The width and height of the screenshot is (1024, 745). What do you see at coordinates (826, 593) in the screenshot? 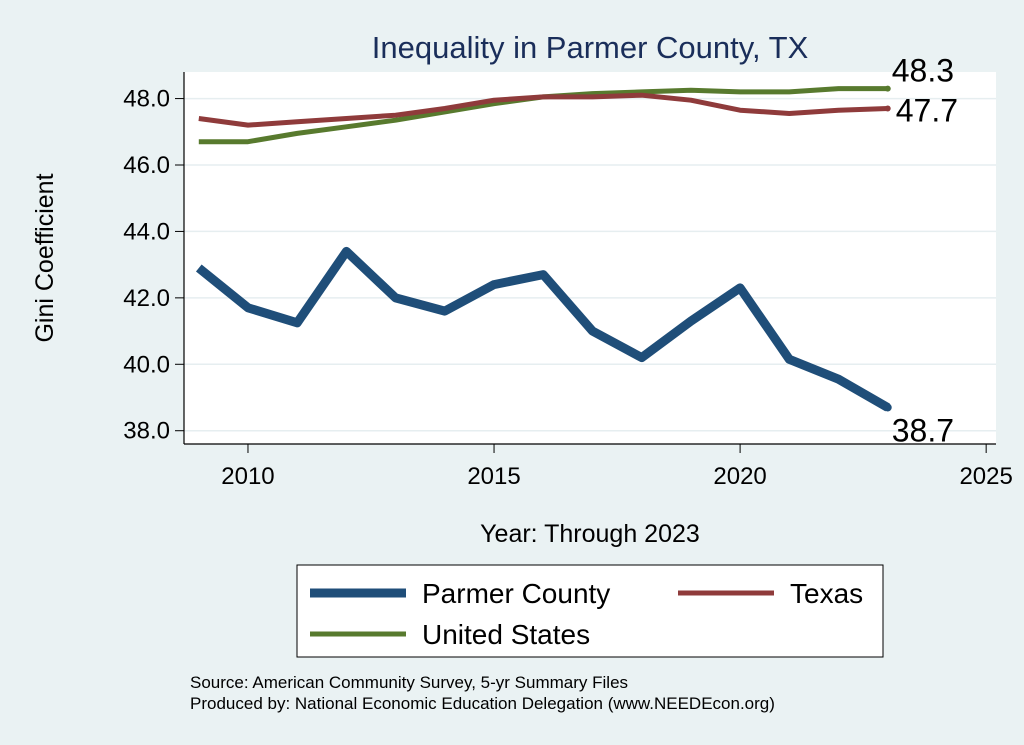
I see `legend-label-texas: Texas` at bounding box center [826, 593].